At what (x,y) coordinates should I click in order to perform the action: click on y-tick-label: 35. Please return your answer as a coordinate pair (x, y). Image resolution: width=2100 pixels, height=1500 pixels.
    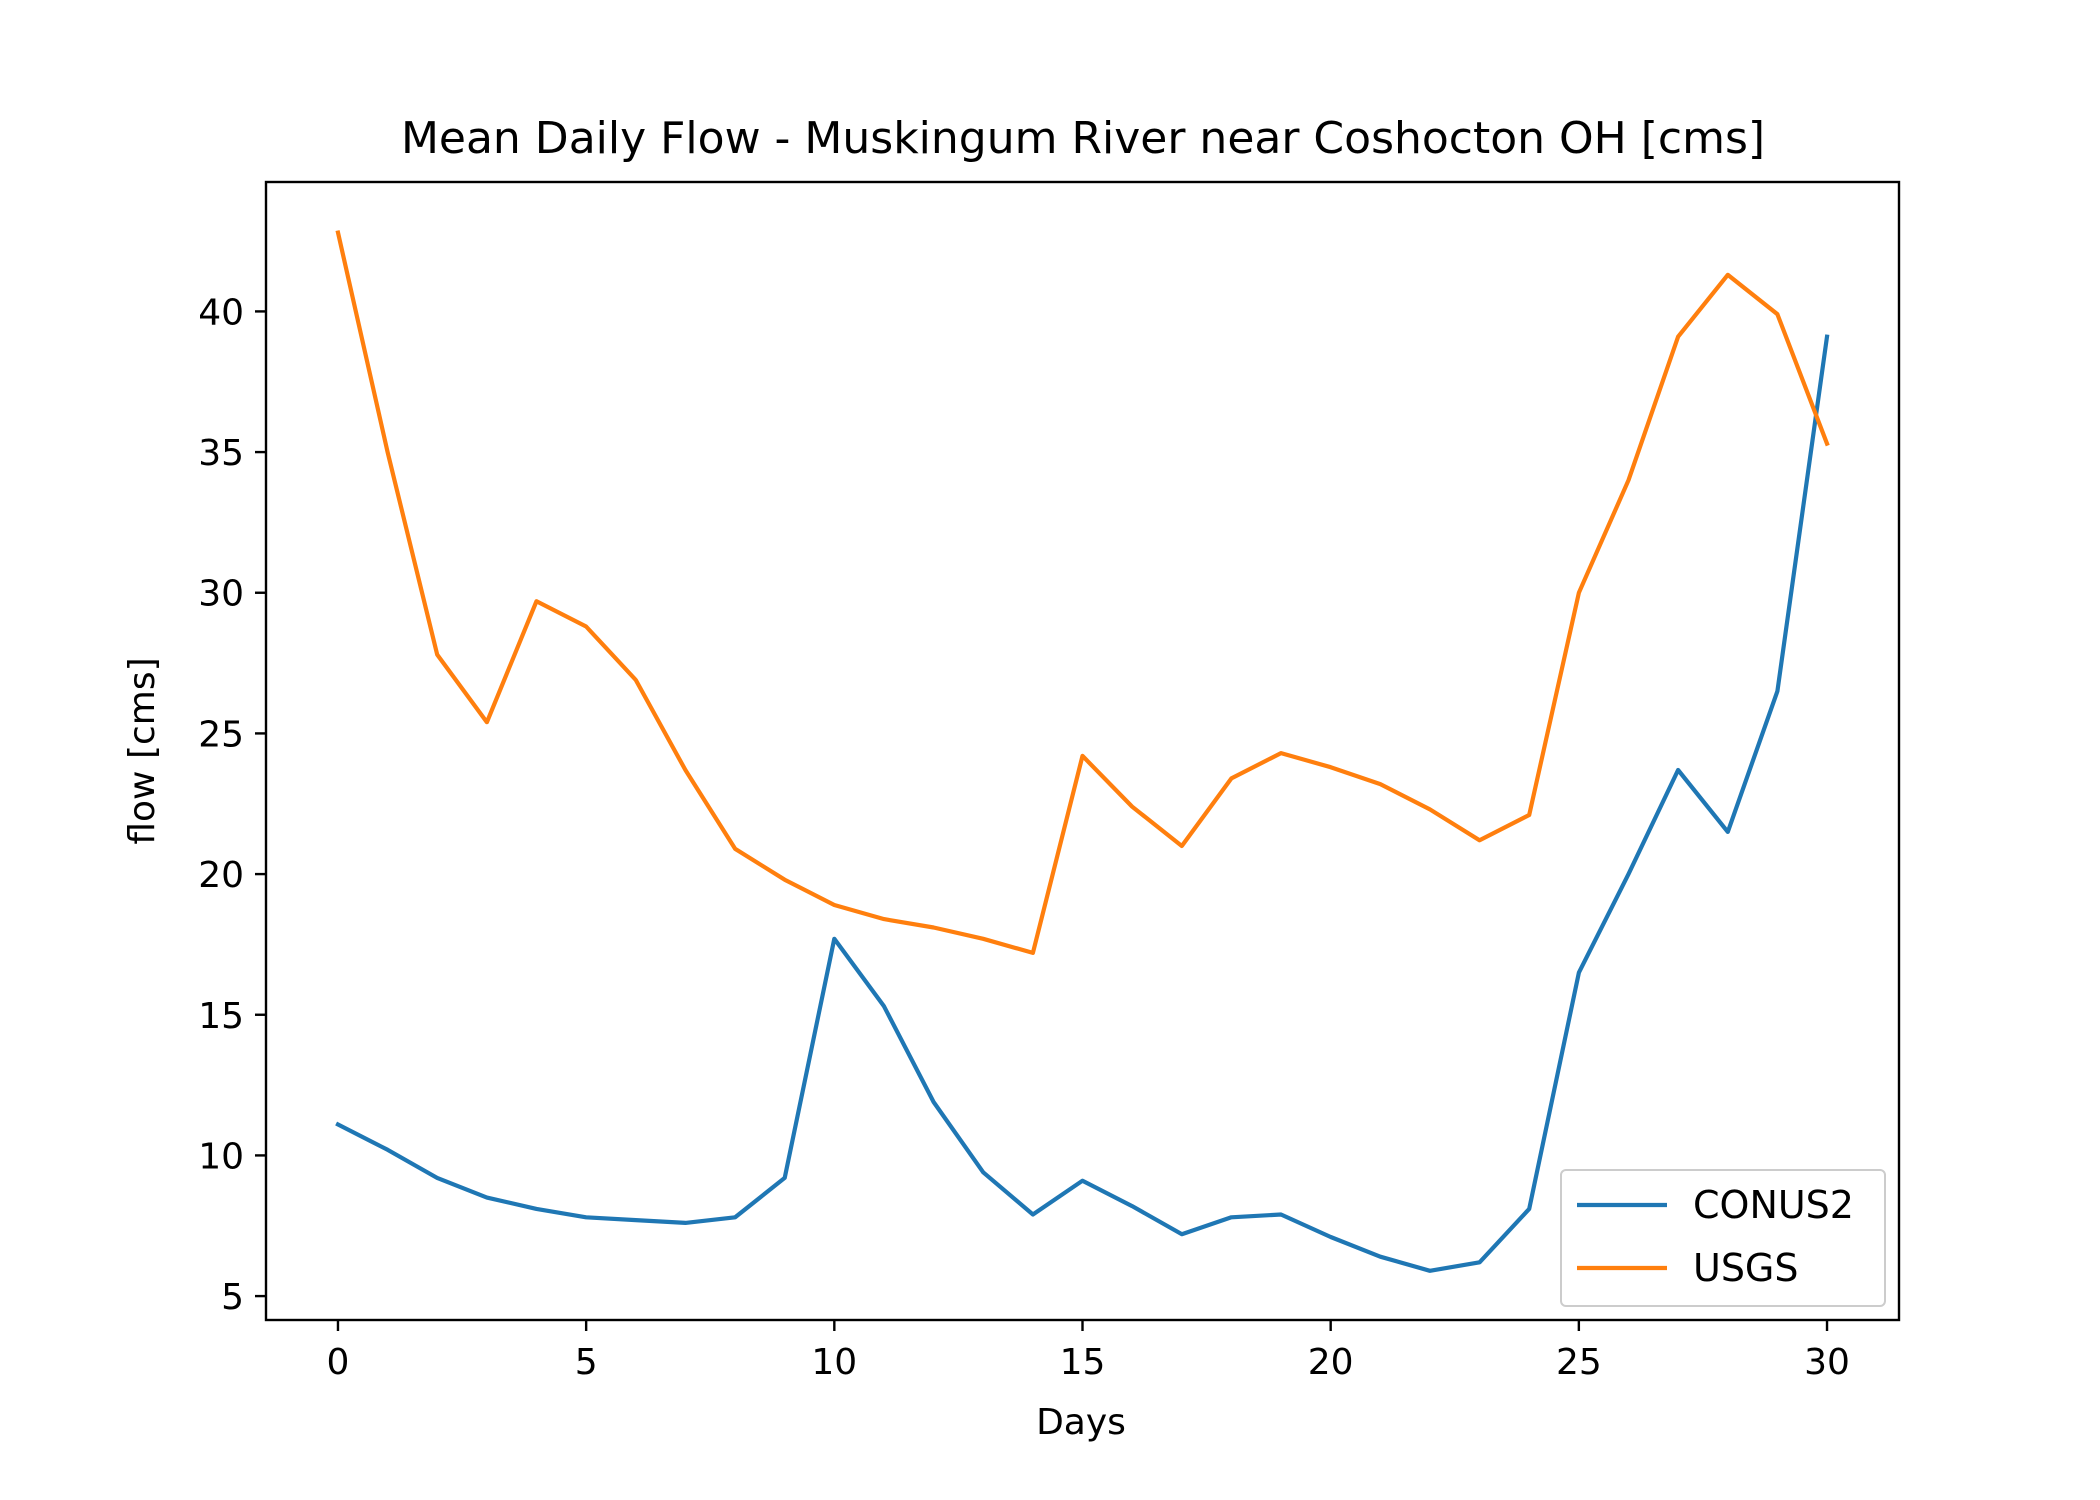
    Looking at the image, I should click on (221, 453).